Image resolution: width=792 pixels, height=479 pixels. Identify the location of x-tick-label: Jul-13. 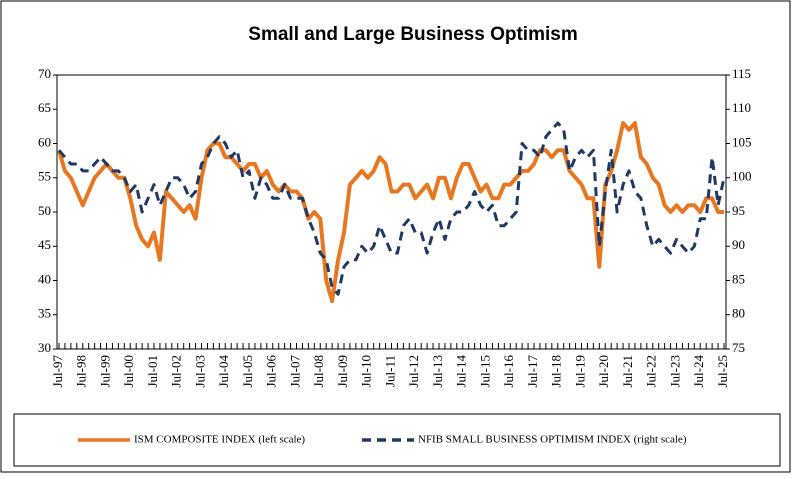
(437, 371).